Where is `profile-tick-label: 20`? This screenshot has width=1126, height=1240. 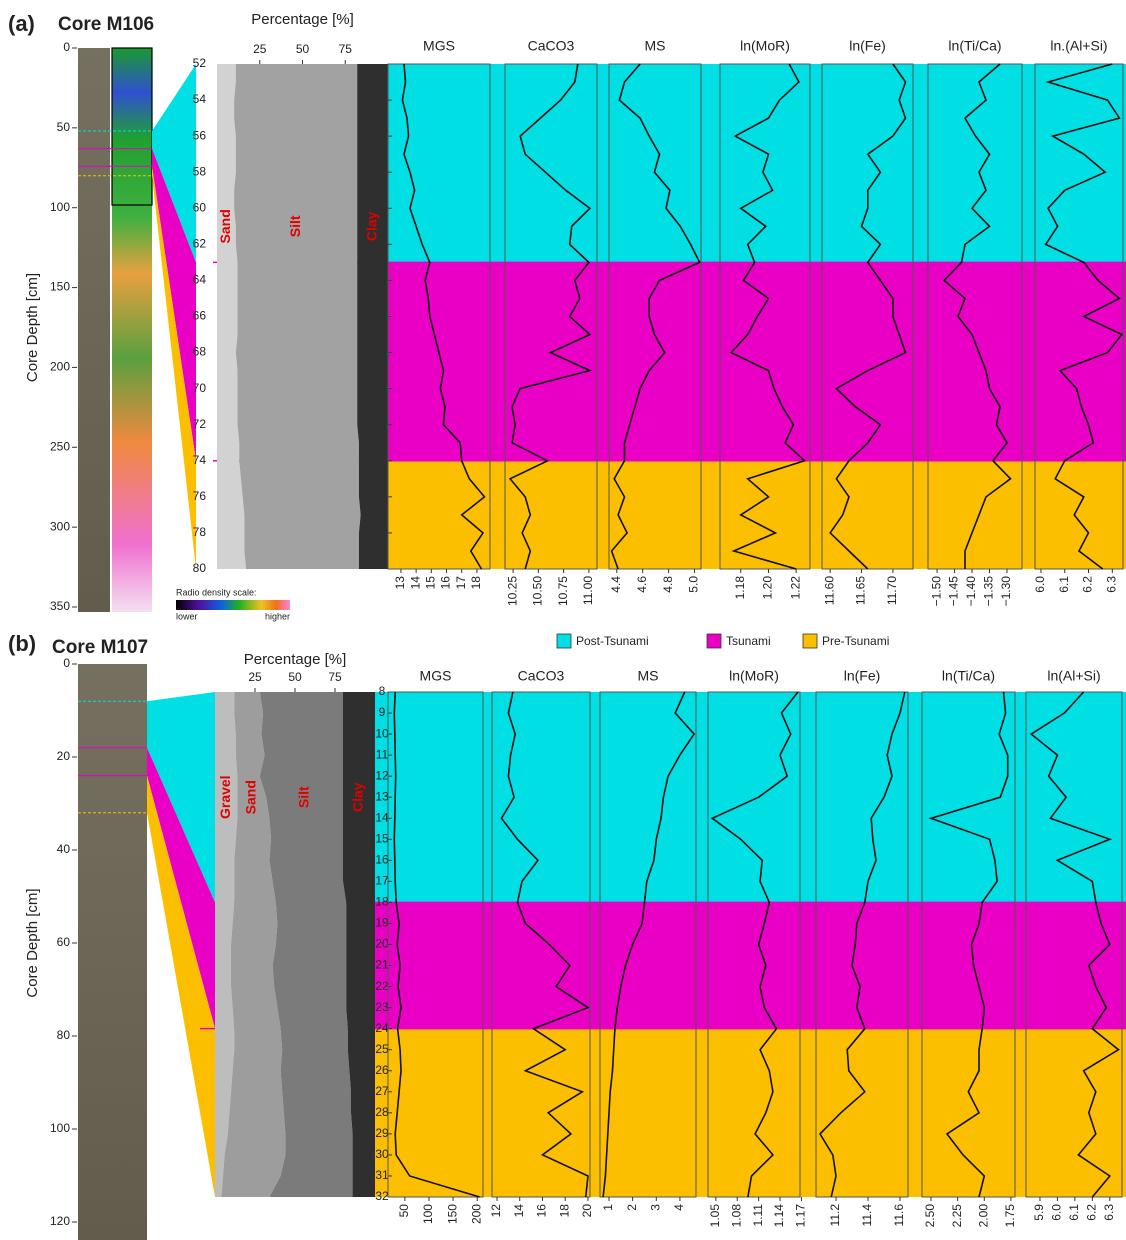 profile-tick-label: 20 is located at coordinates (587, 1211).